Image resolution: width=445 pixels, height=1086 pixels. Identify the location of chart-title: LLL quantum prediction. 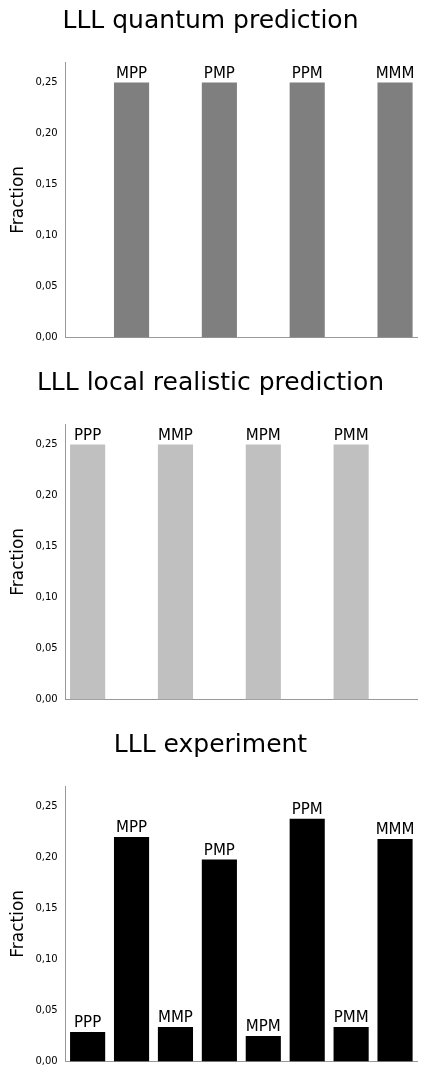
(210, 19).